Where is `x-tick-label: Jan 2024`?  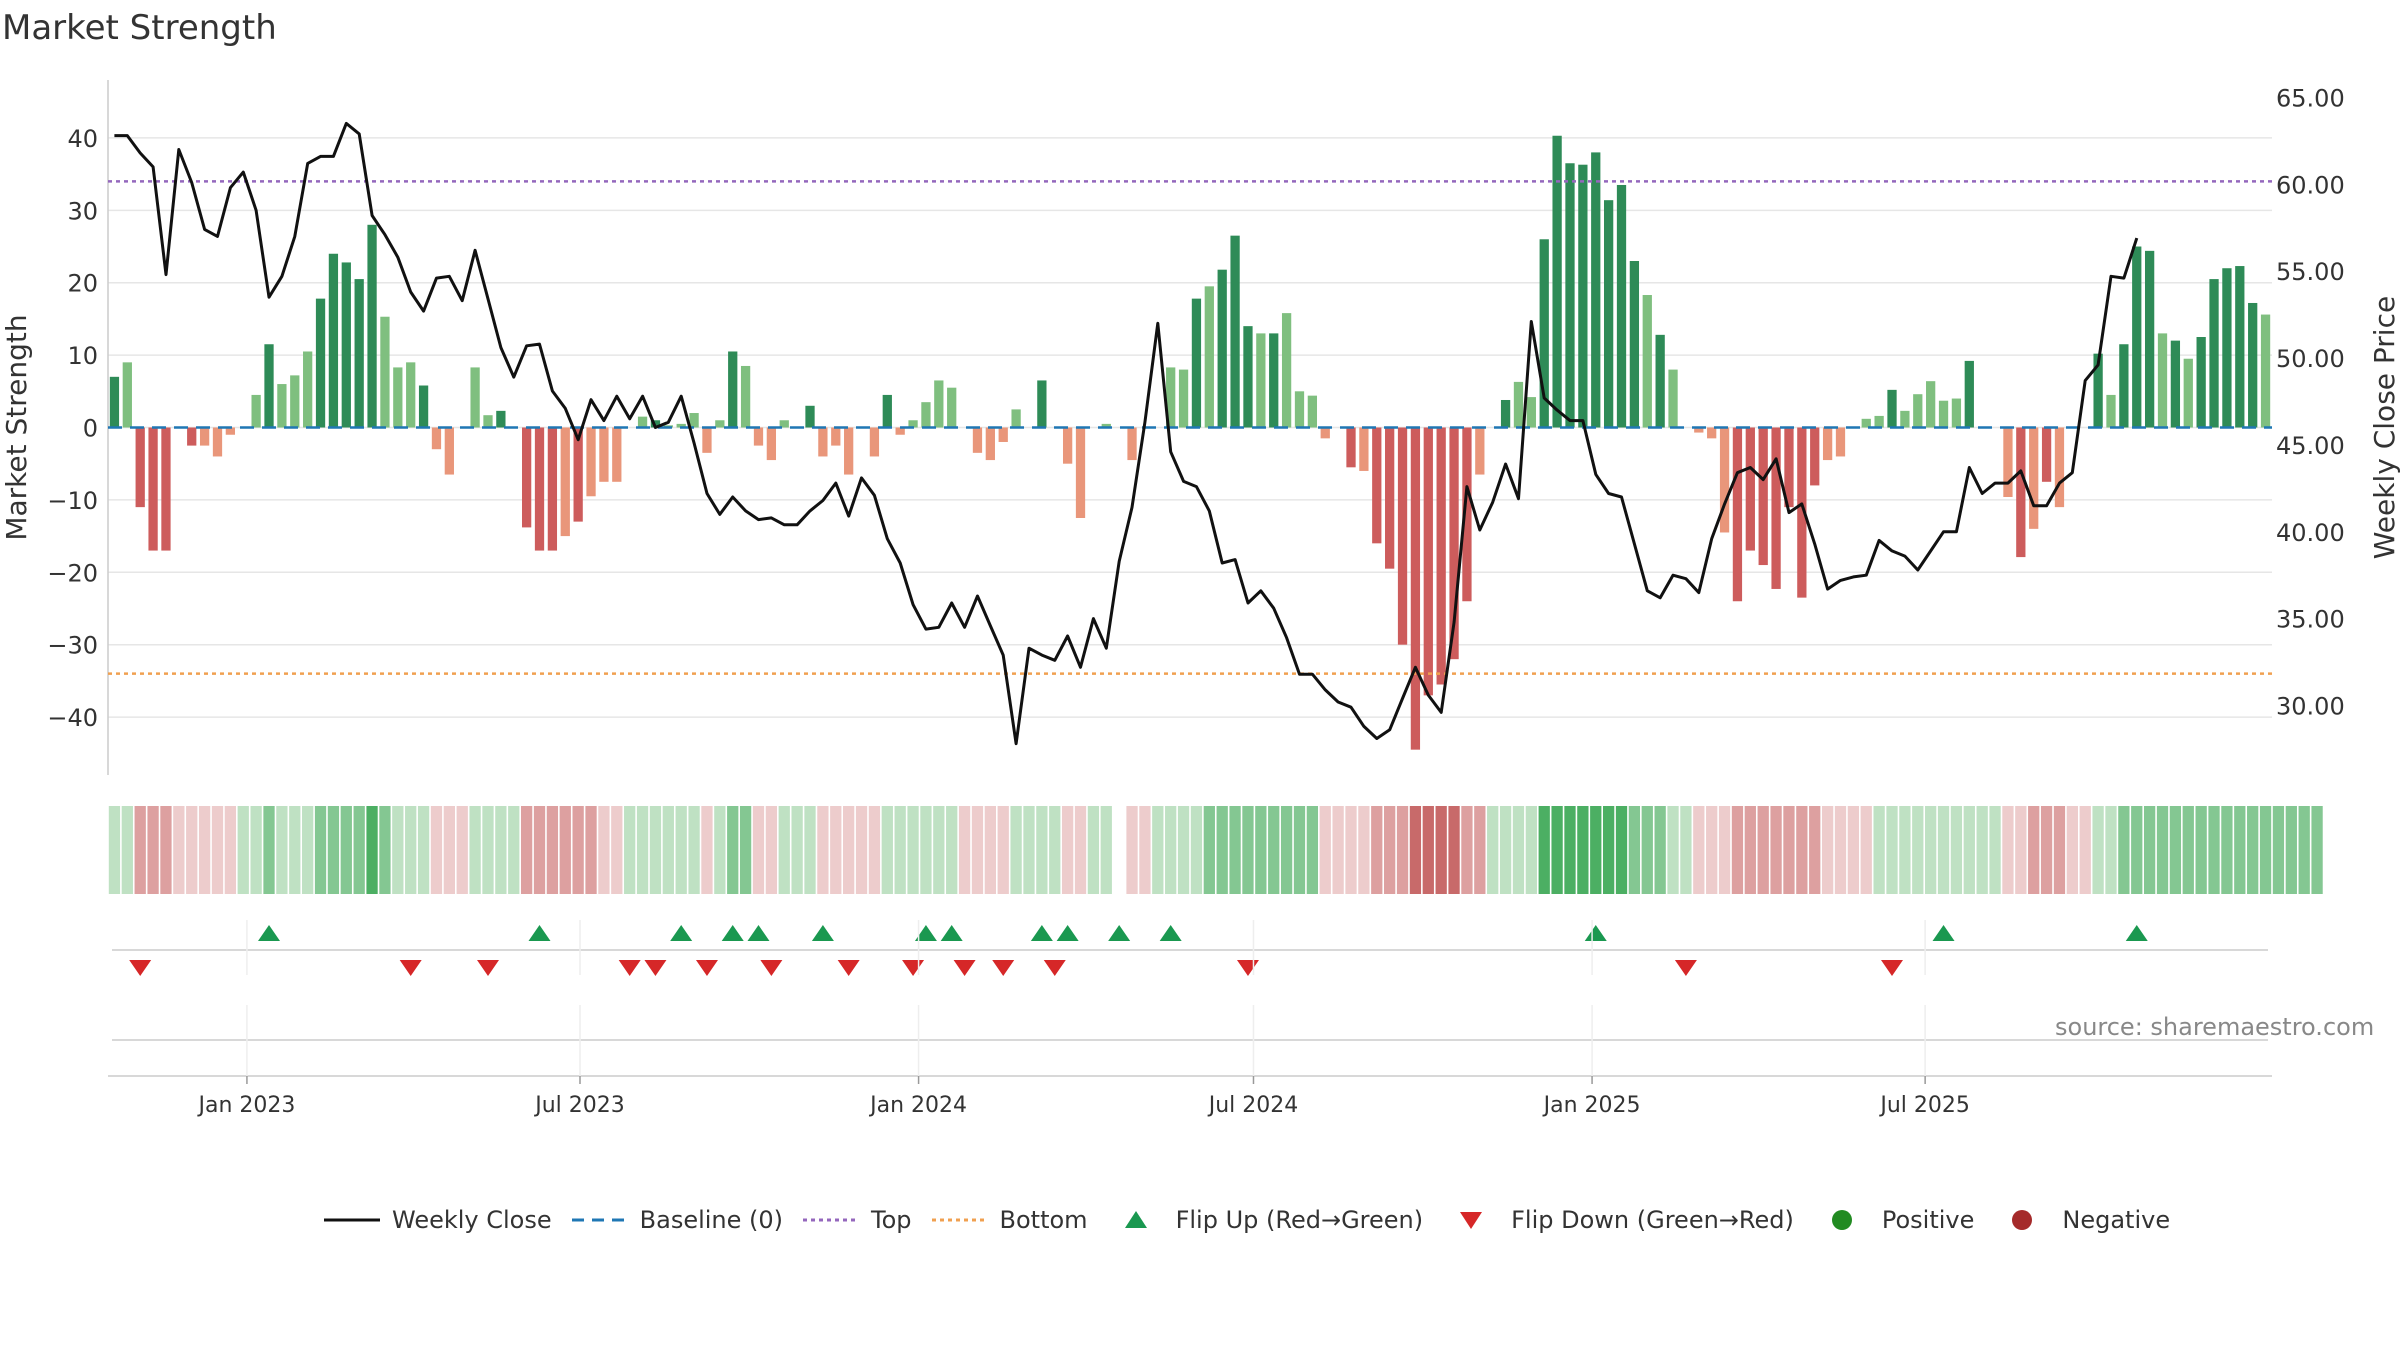
x-tick-label: Jan 2024 is located at coordinates (917, 1105).